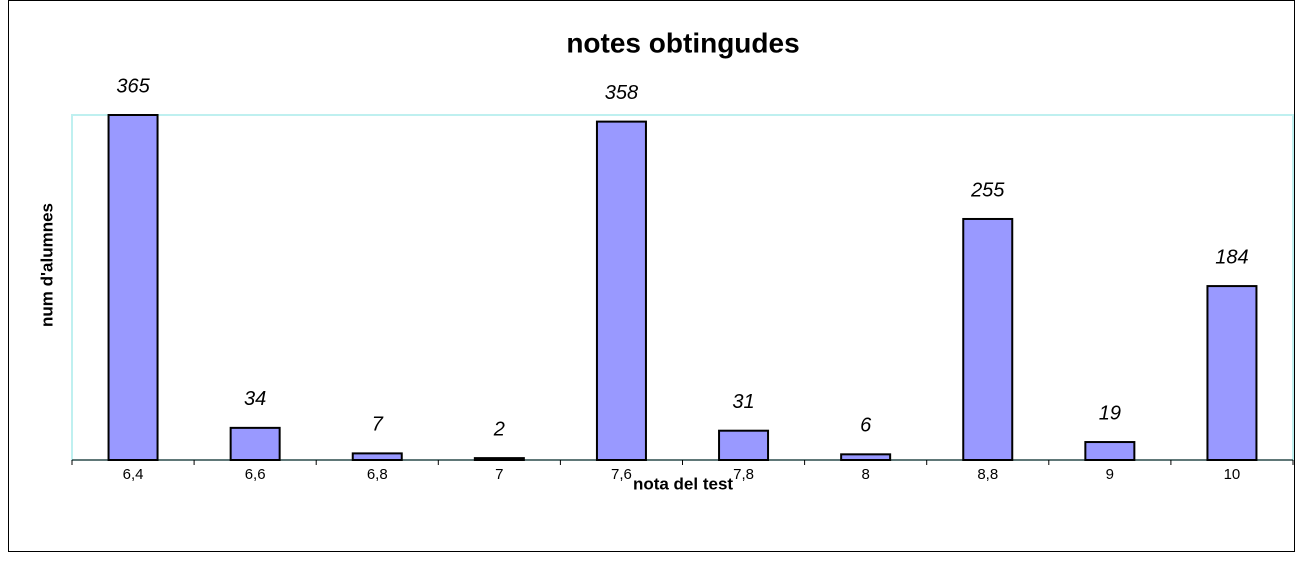  Describe the element at coordinates (621, 474) in the screenshot. I see `x-tick-label: 7,6` at that location.